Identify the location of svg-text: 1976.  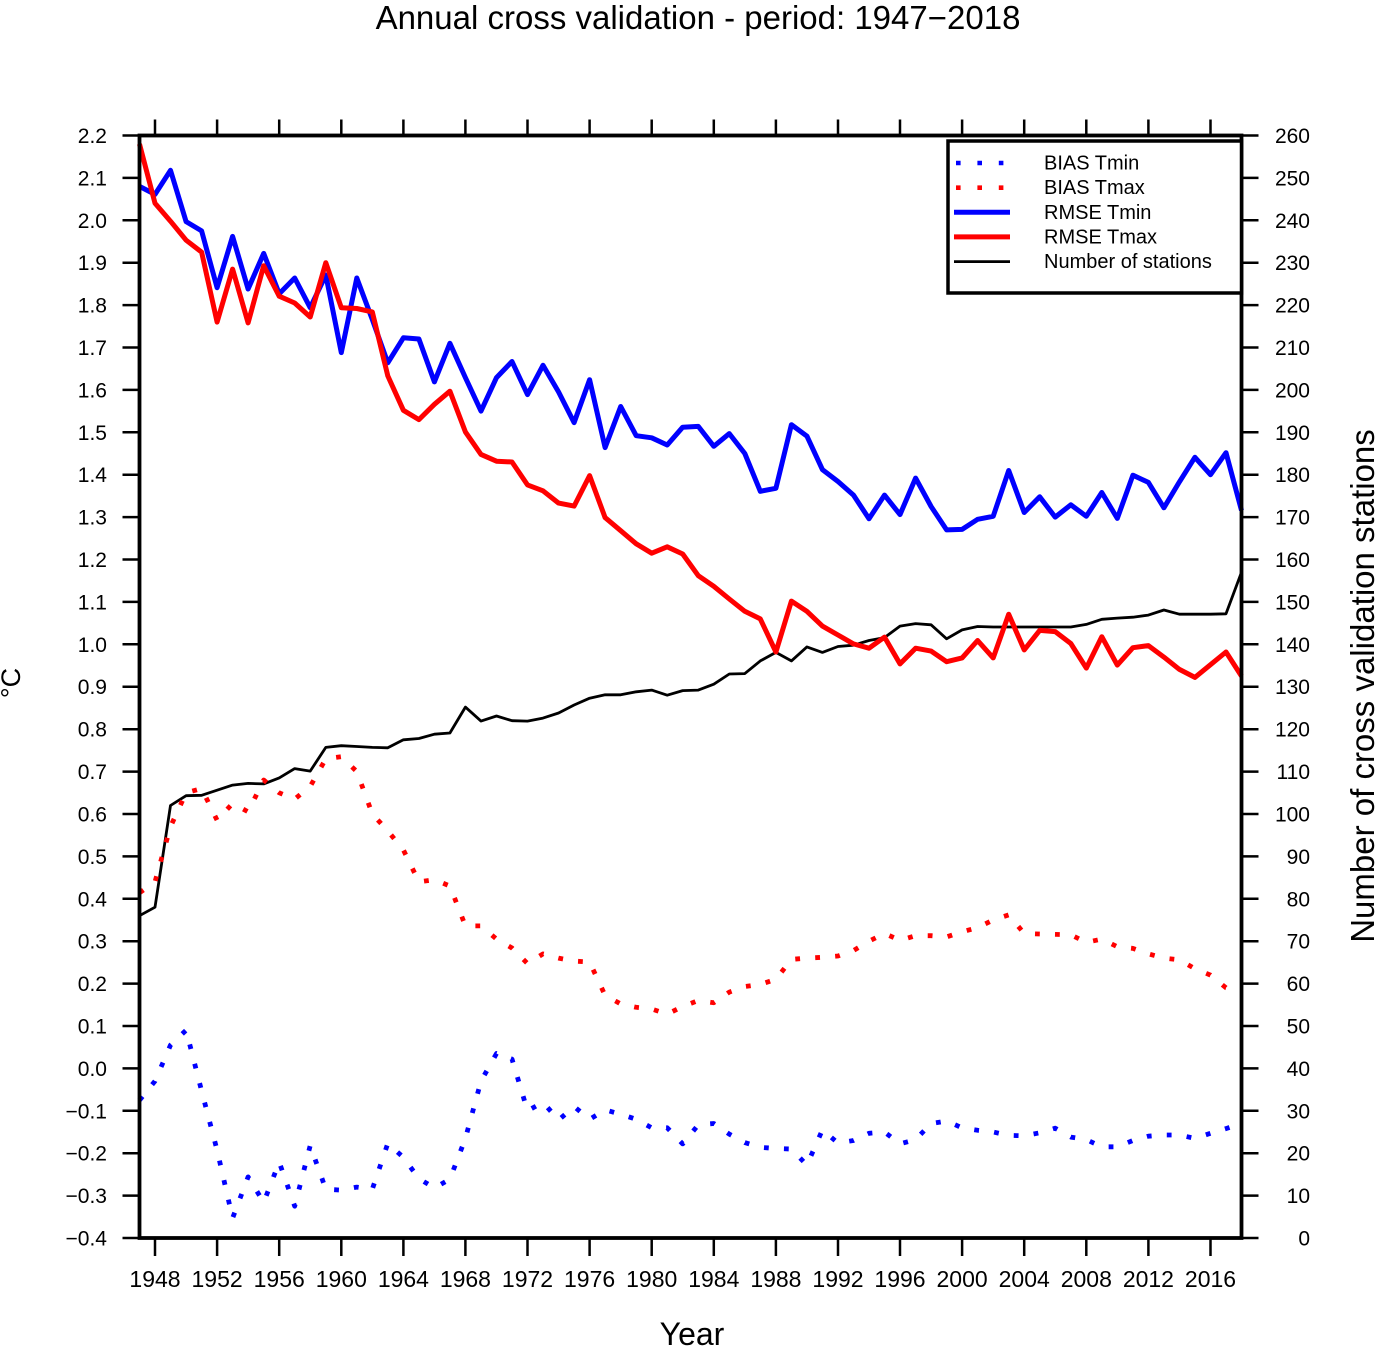
(589, 1279).